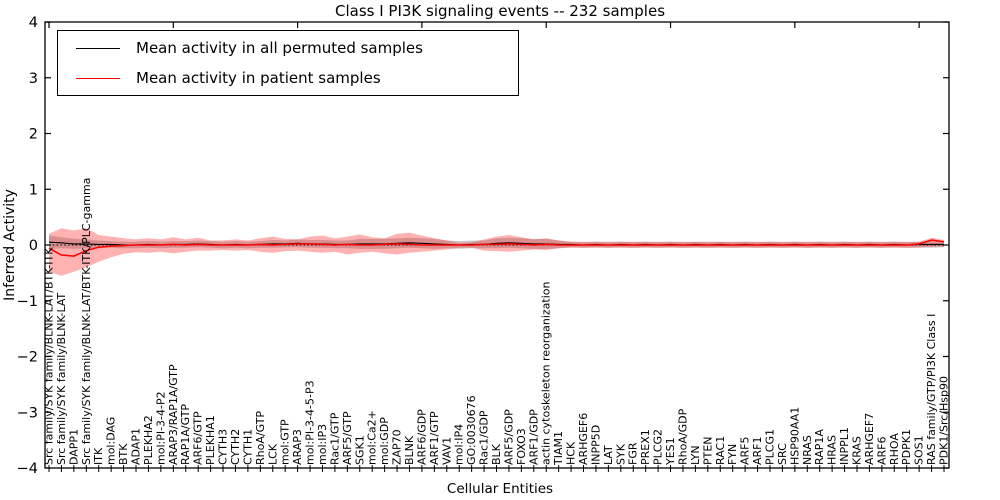 This screenshot has width=1000, height=500. I want to click on patient-std-band, so click(496, 252).